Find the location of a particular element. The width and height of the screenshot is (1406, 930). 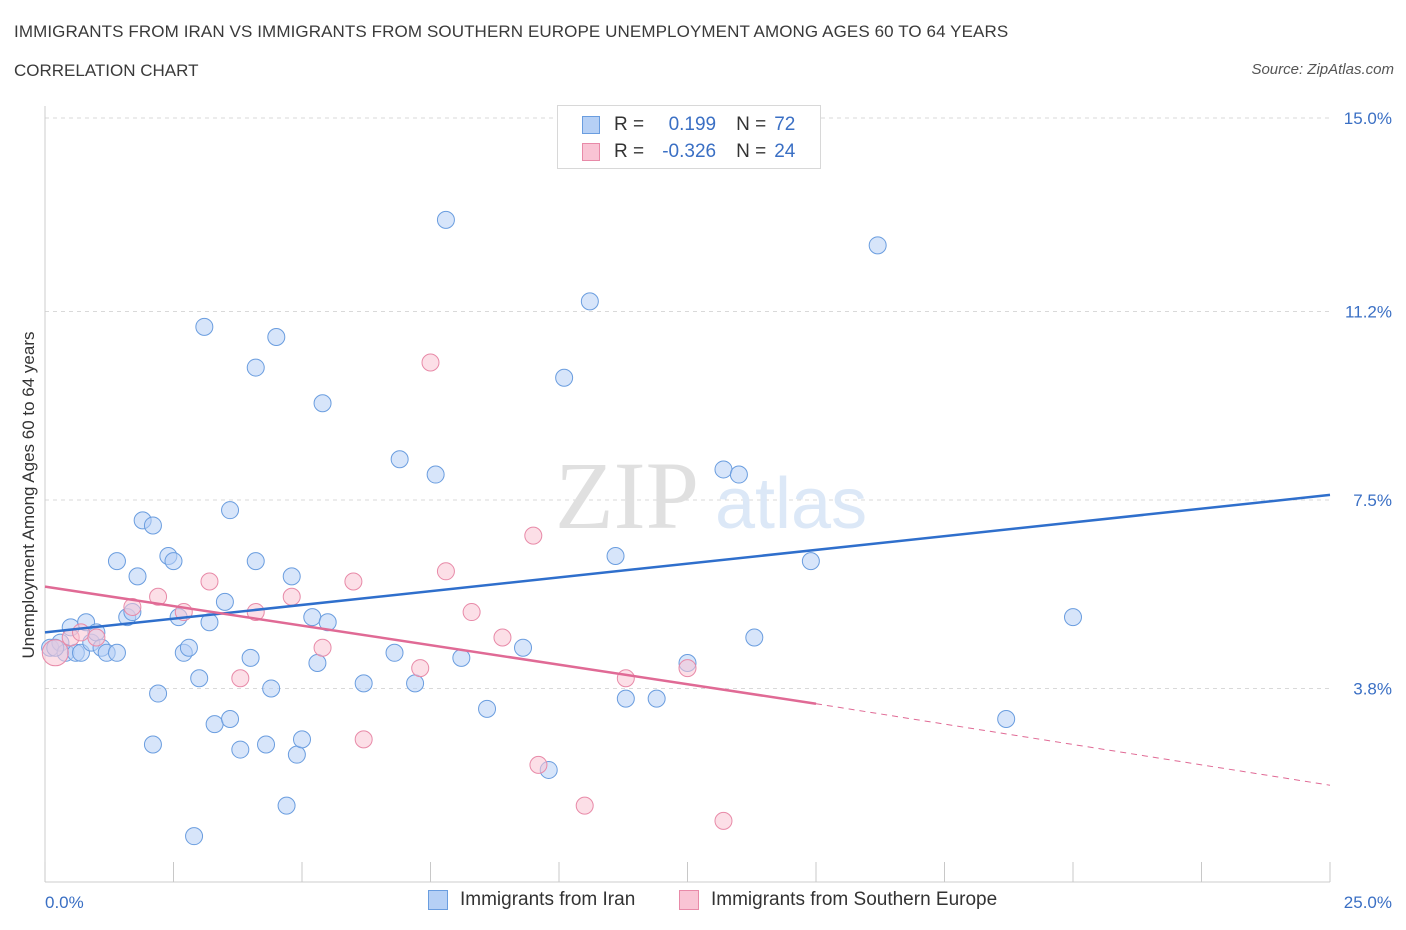

x-tick-label-min: 0.0% is located at coordinates (64, 902).